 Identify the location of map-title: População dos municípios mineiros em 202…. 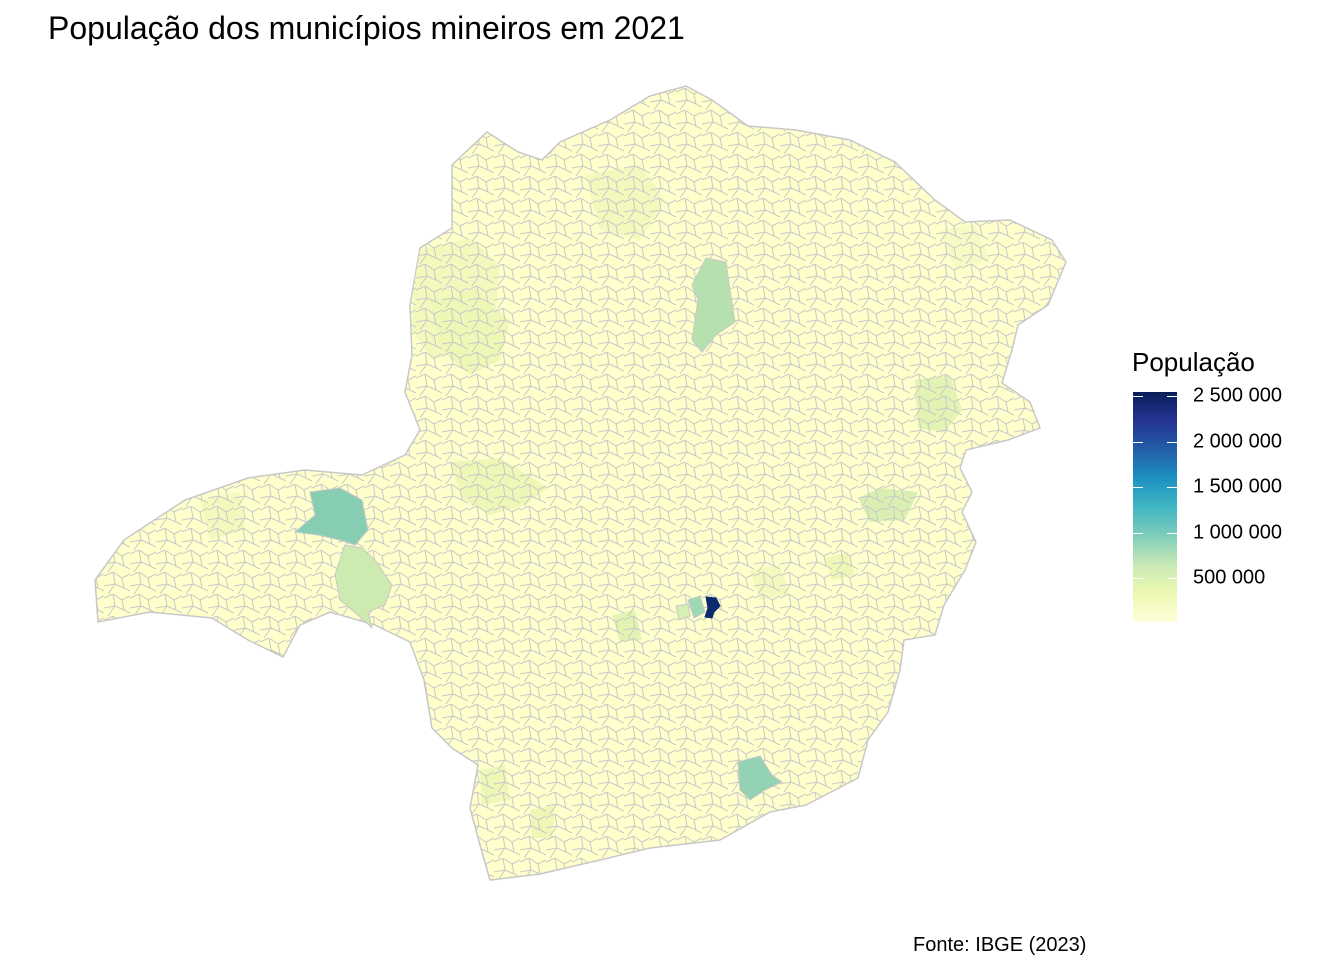
(366, 28).